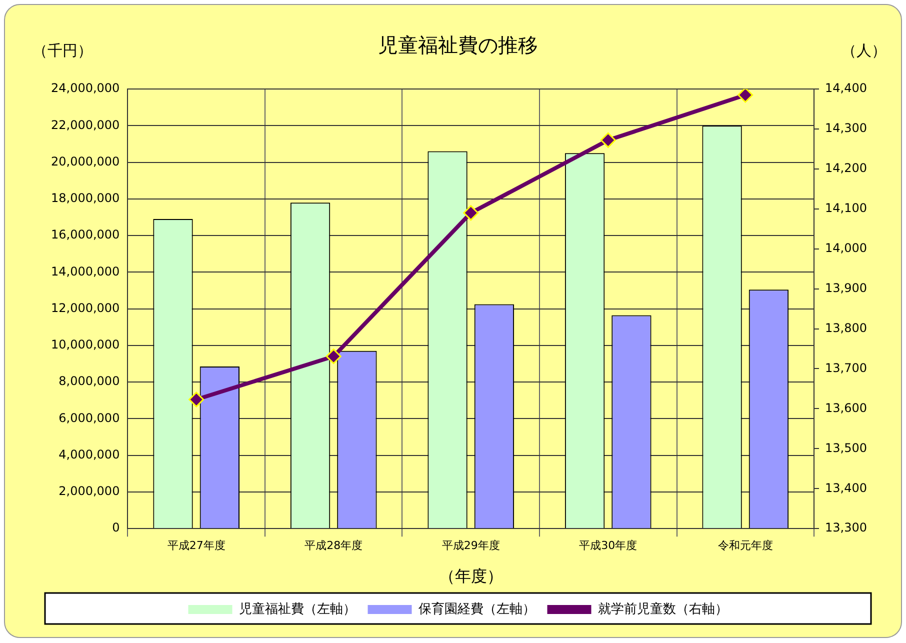 This screenshot has height=643, width=906. Describe the element at coordinates (471, 545) in the screenshot. I see `x-tick-label: 平成29年度` at that location.